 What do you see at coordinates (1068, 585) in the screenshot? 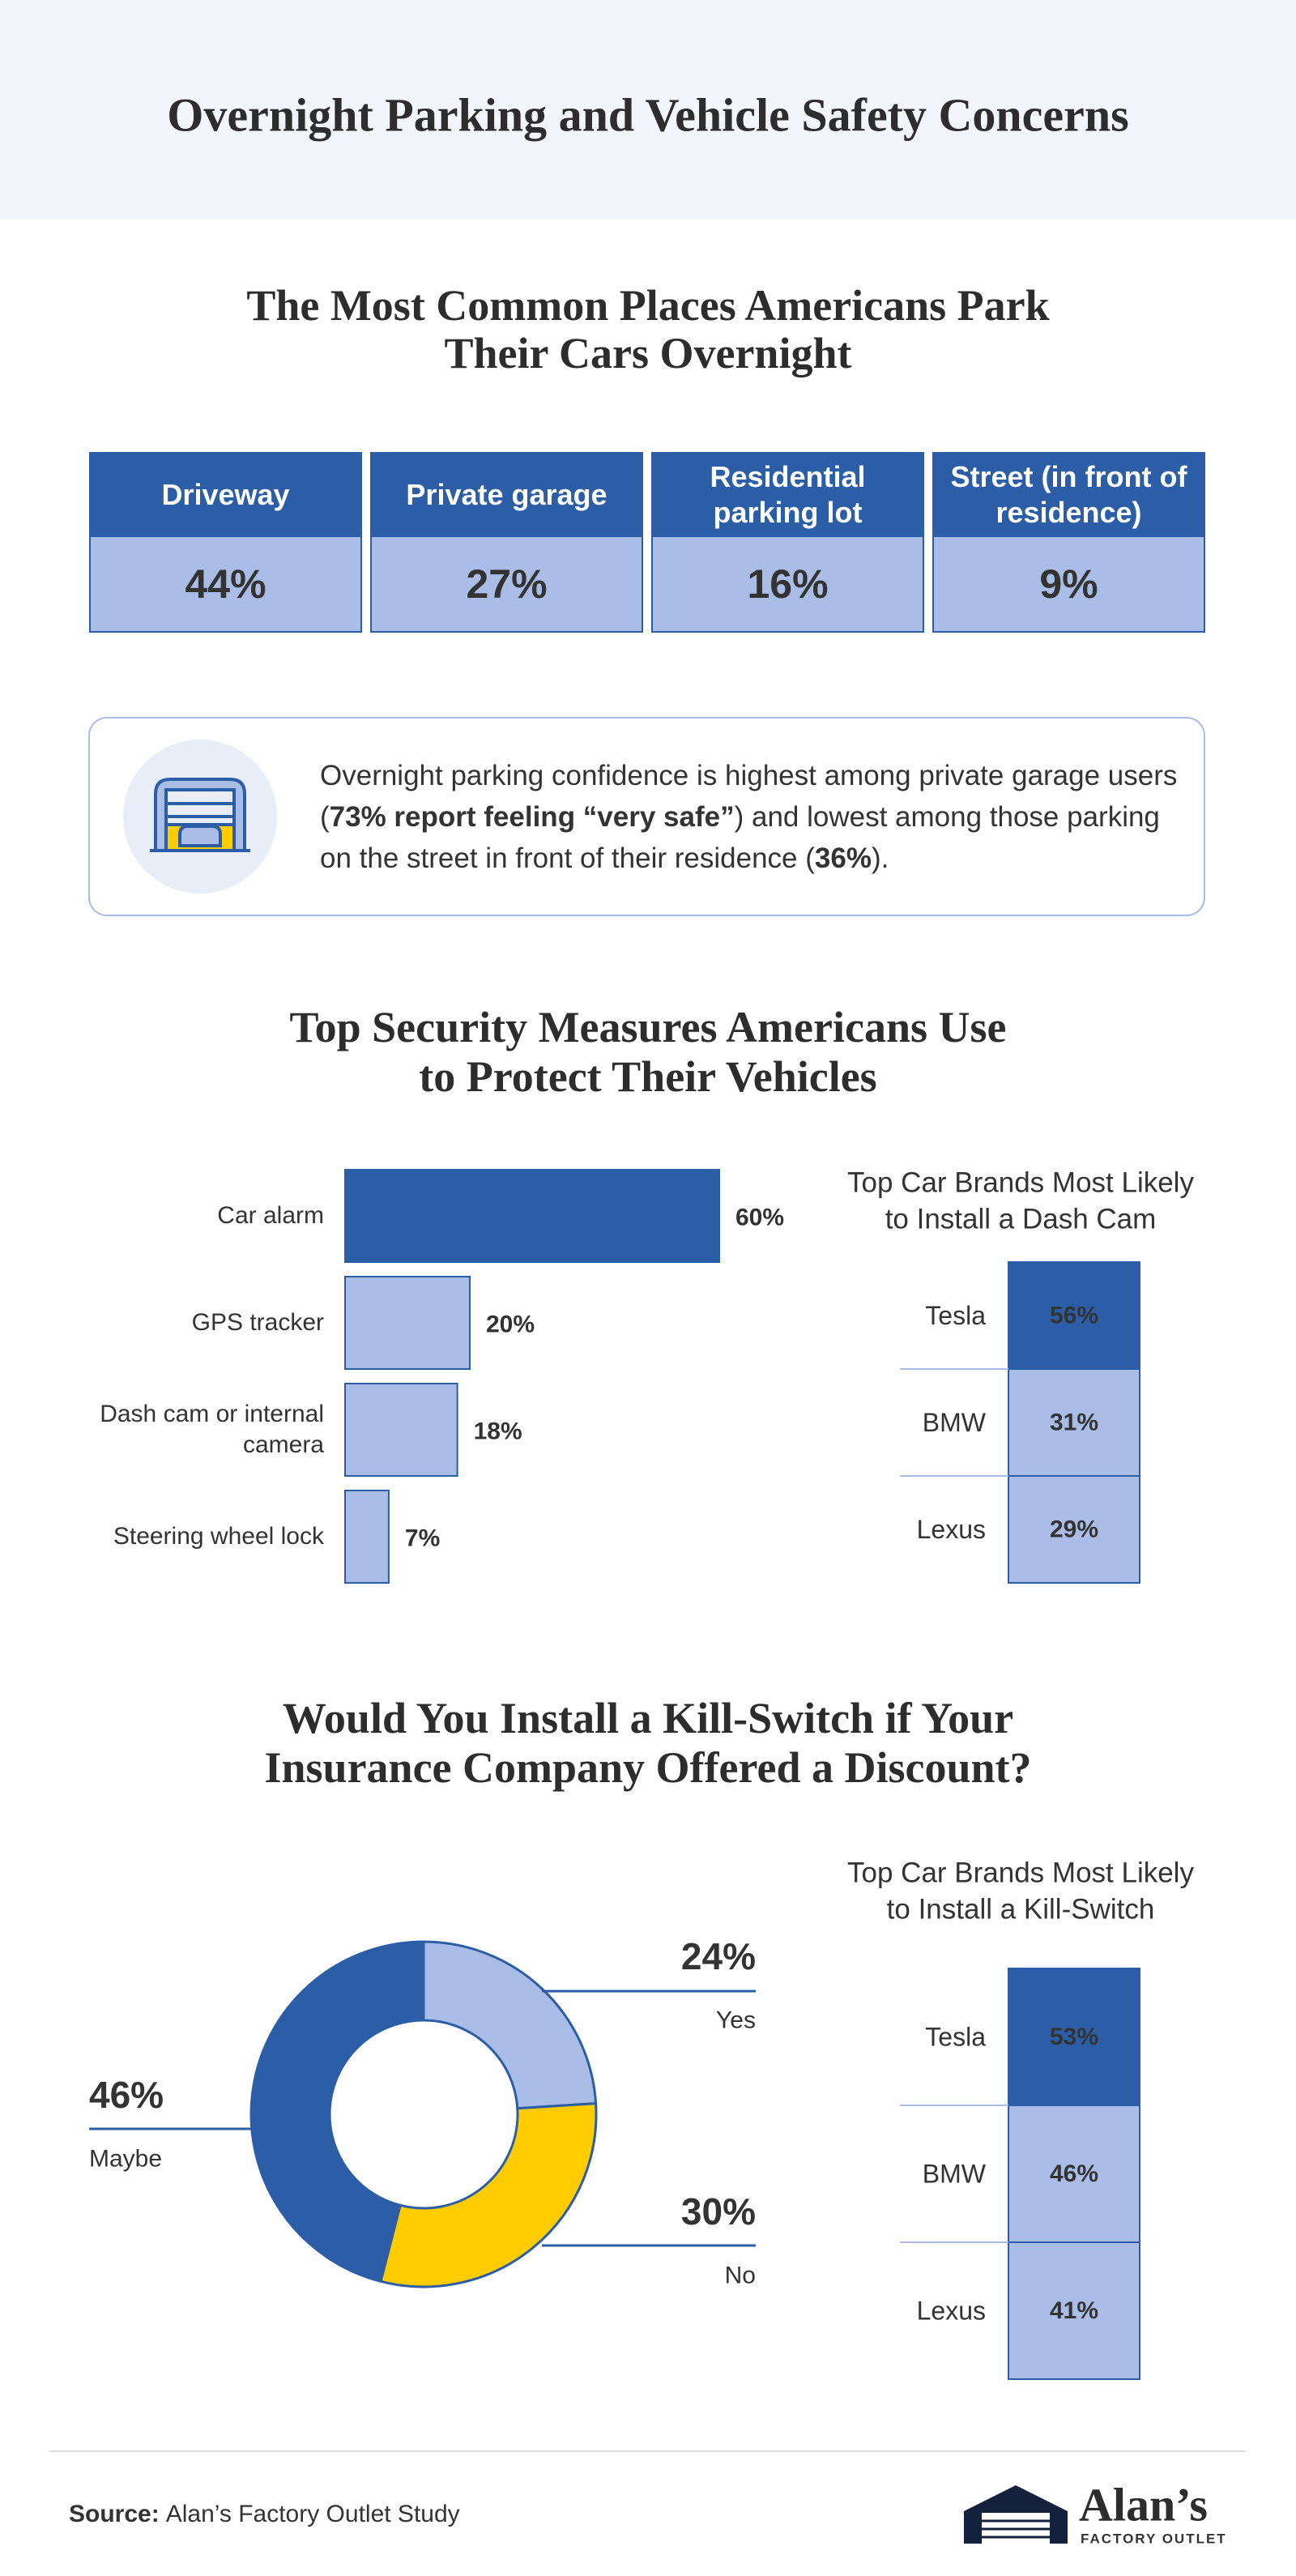
I see `table-value-cell: 9%` at bounding box center [1068, 585].